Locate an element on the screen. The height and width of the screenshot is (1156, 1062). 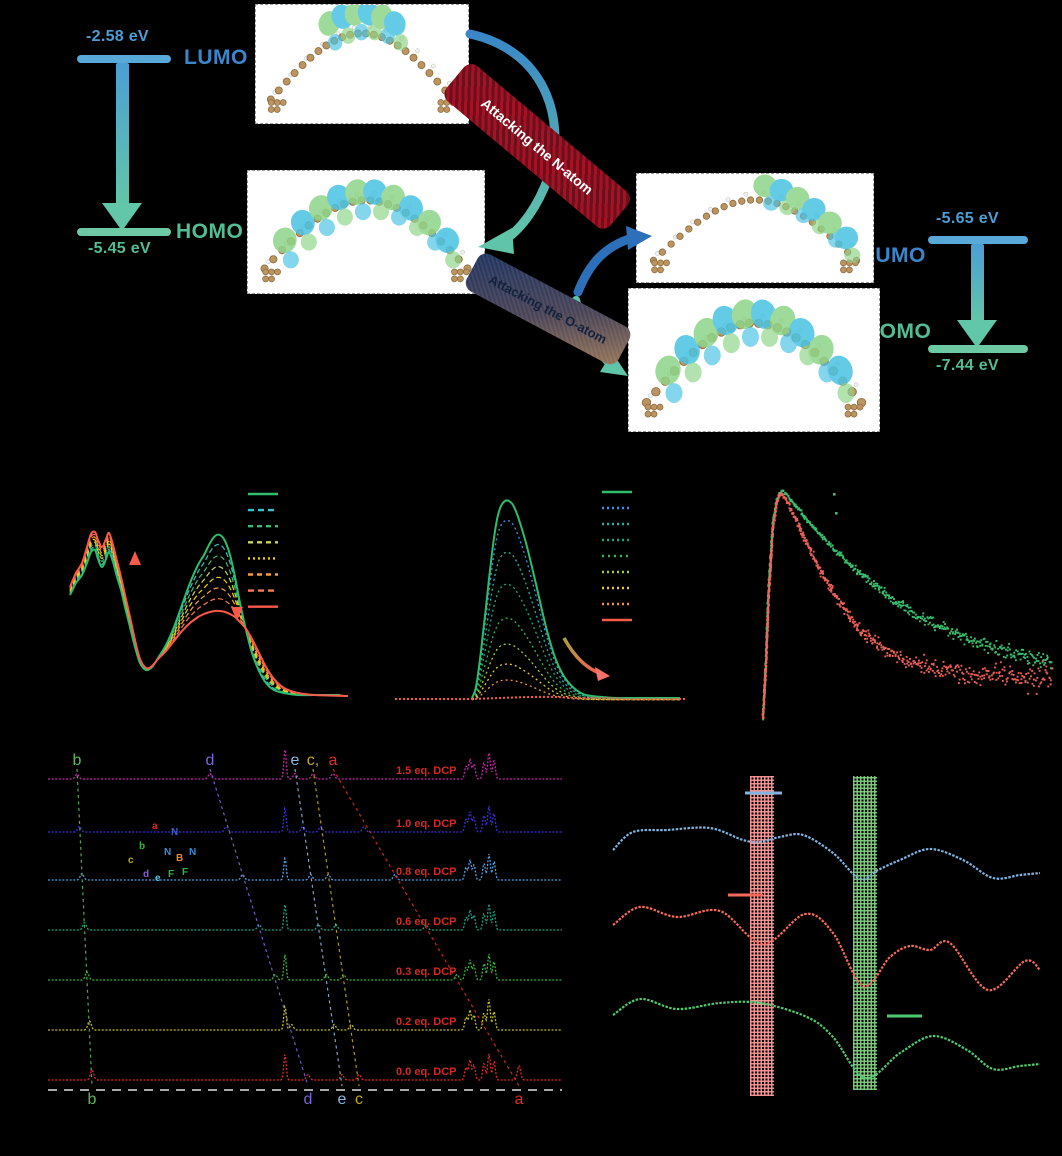
green-highlight-band is located at coordinates (865, 933).